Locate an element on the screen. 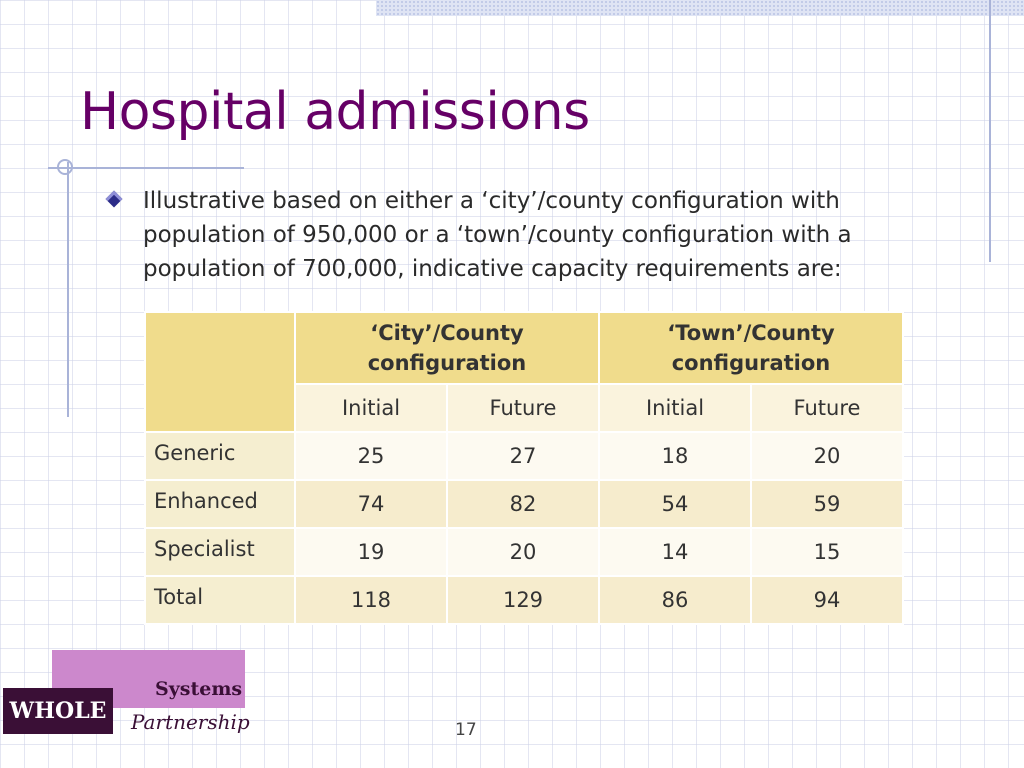 This screenshot has height=768, width=1024. table-row: Specialist 19 20 14 15 is located at coordinates (524, 552).